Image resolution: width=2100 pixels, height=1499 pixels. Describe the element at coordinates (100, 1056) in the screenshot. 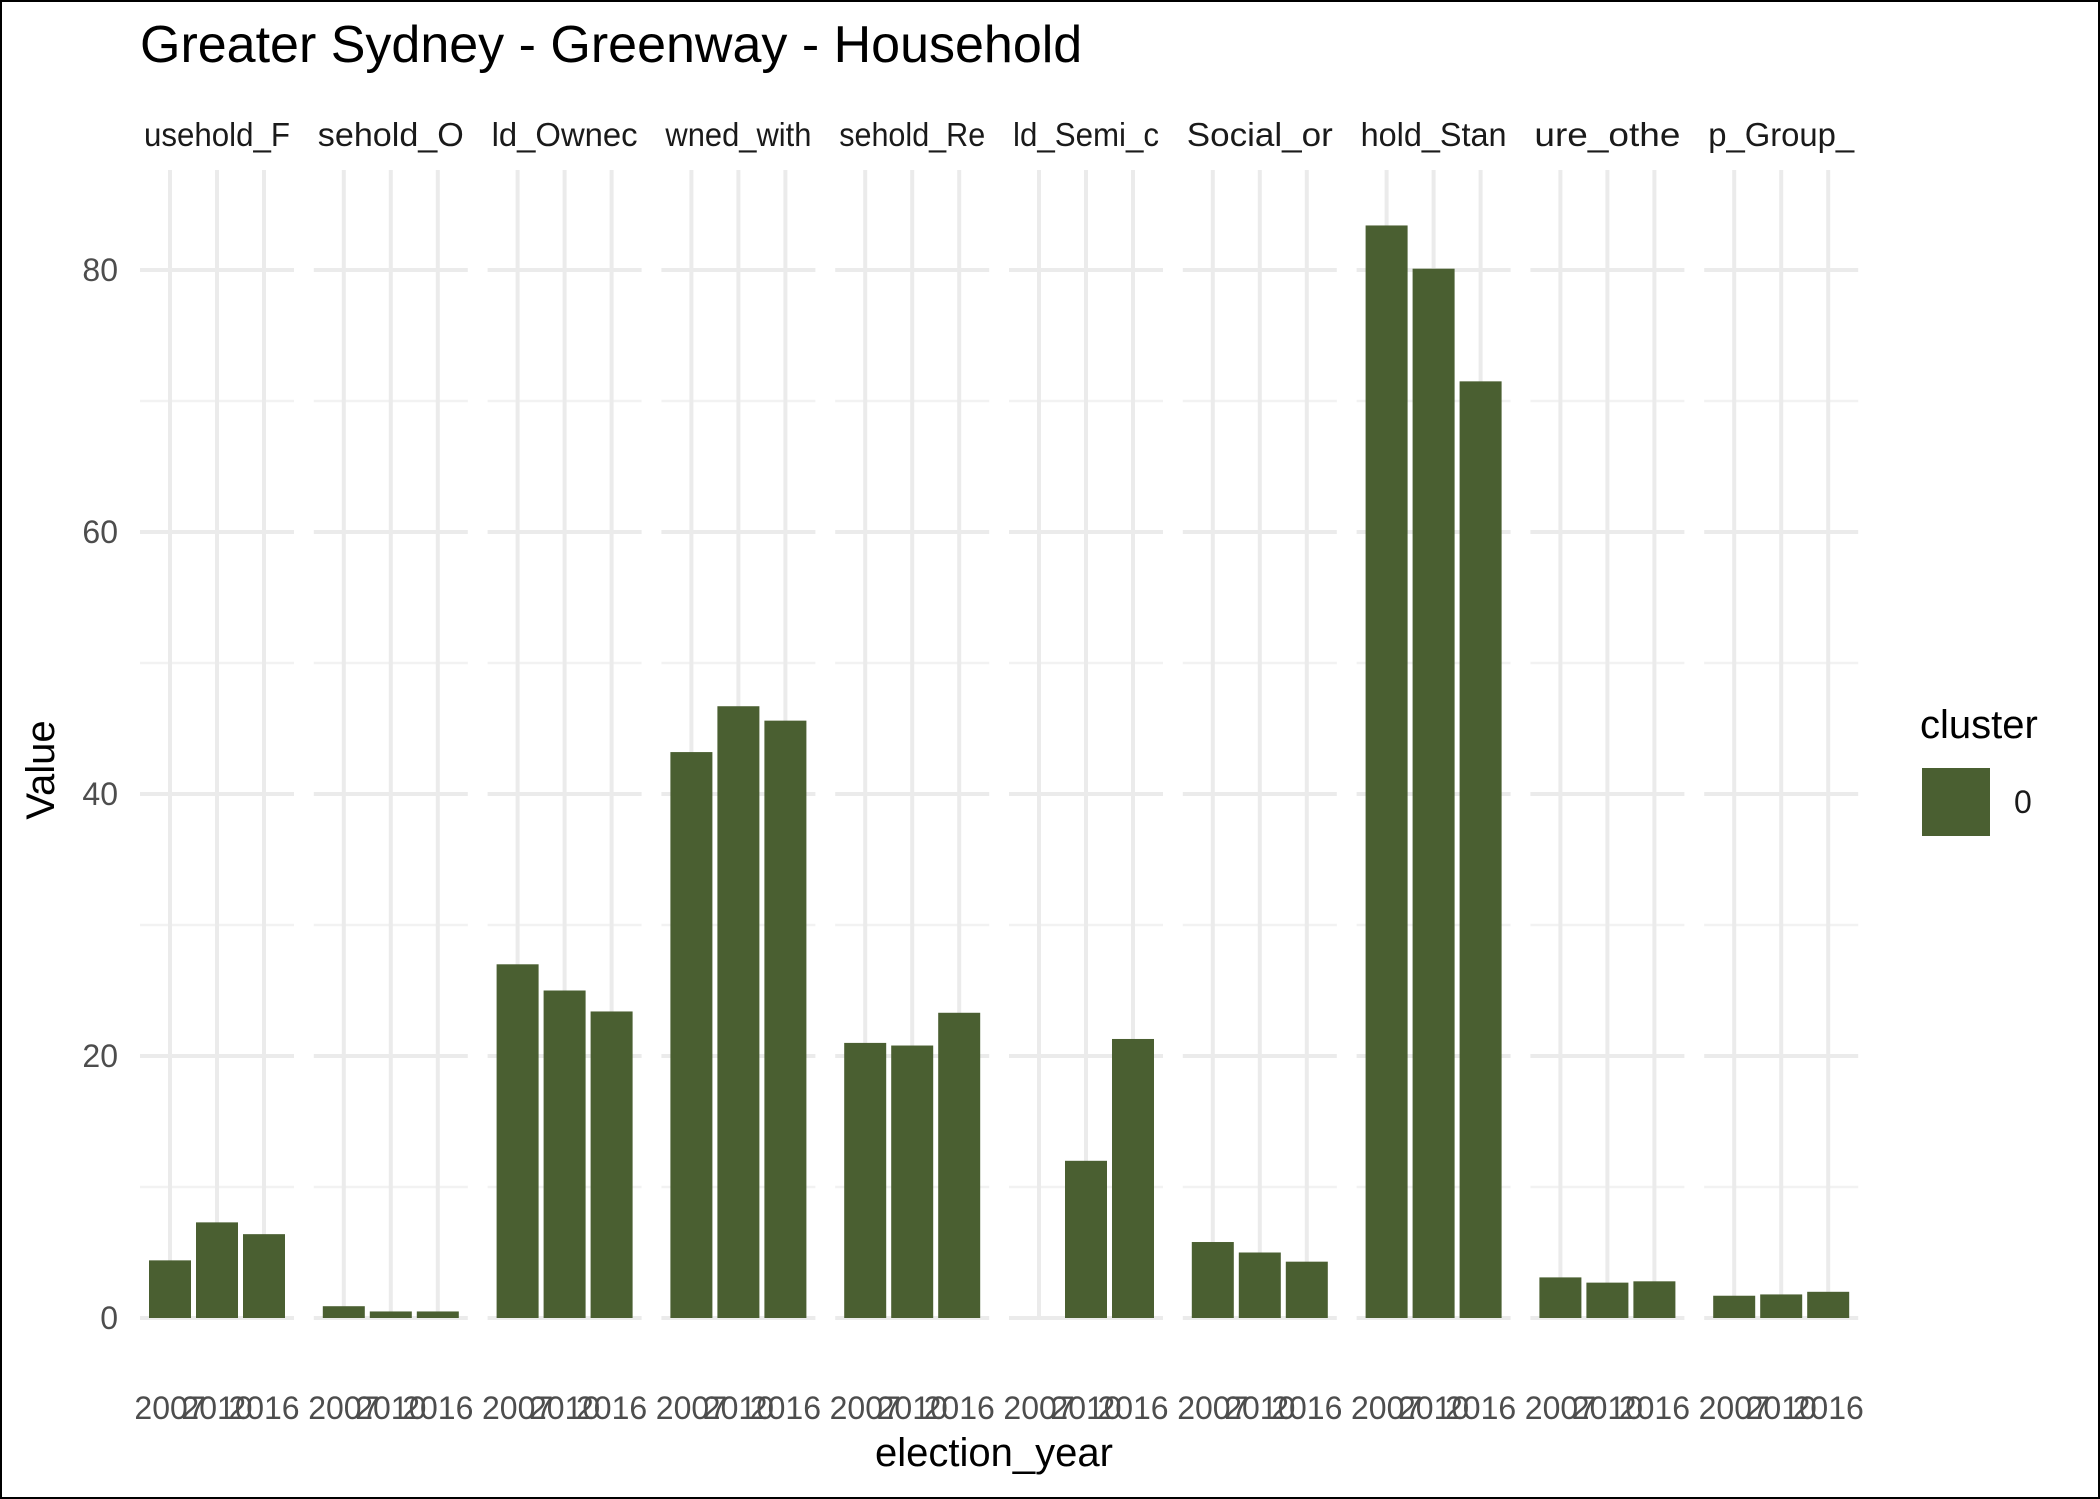

I see `y-tick-label: 20` at that location.